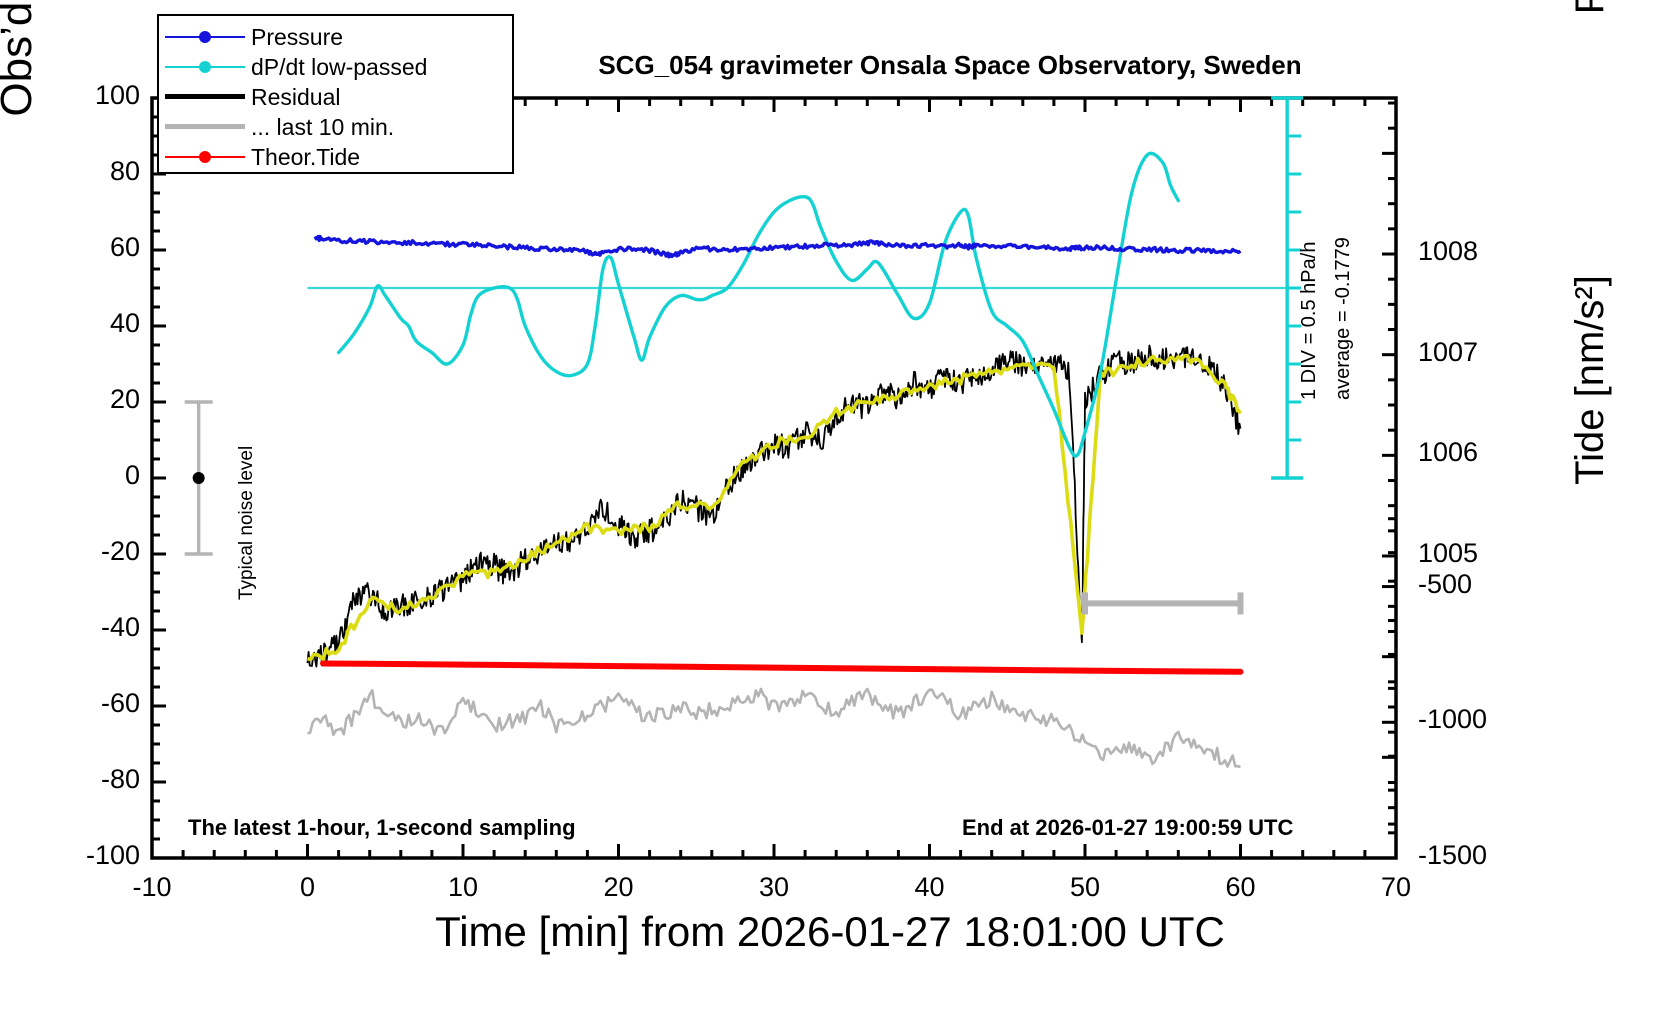 Image resolution: width=1660 pixels, height=1020 pixels. I want to click on x-tick-label-20: 20, so click(618, 887).